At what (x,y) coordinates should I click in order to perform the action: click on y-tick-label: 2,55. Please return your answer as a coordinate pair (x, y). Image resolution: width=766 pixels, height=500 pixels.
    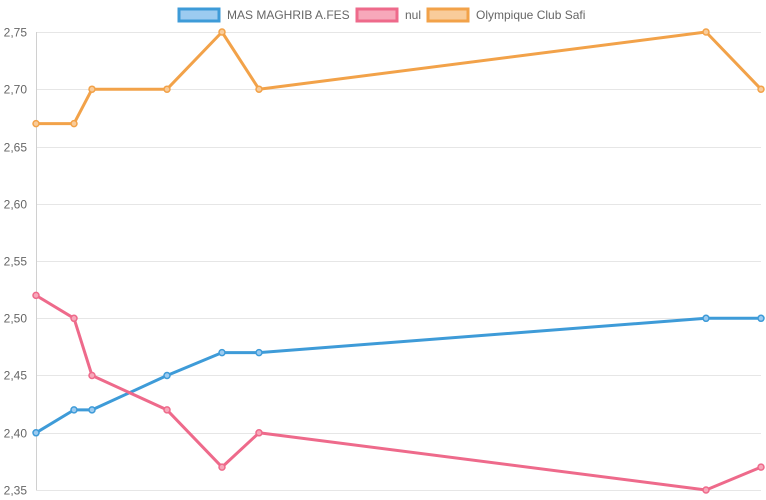
    Looking at the image, I should click on (16, 262).